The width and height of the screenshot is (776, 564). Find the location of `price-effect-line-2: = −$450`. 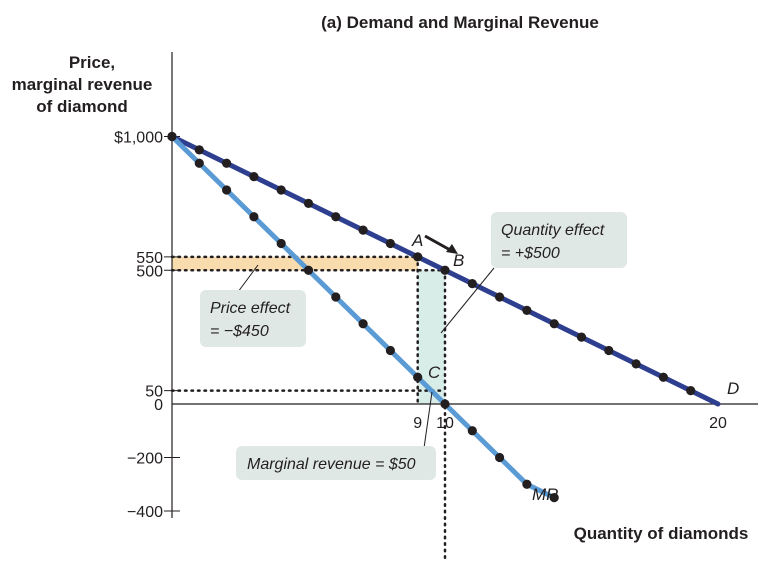

price-effect-line-2: = −$450 is located at coordinates (239, 331).